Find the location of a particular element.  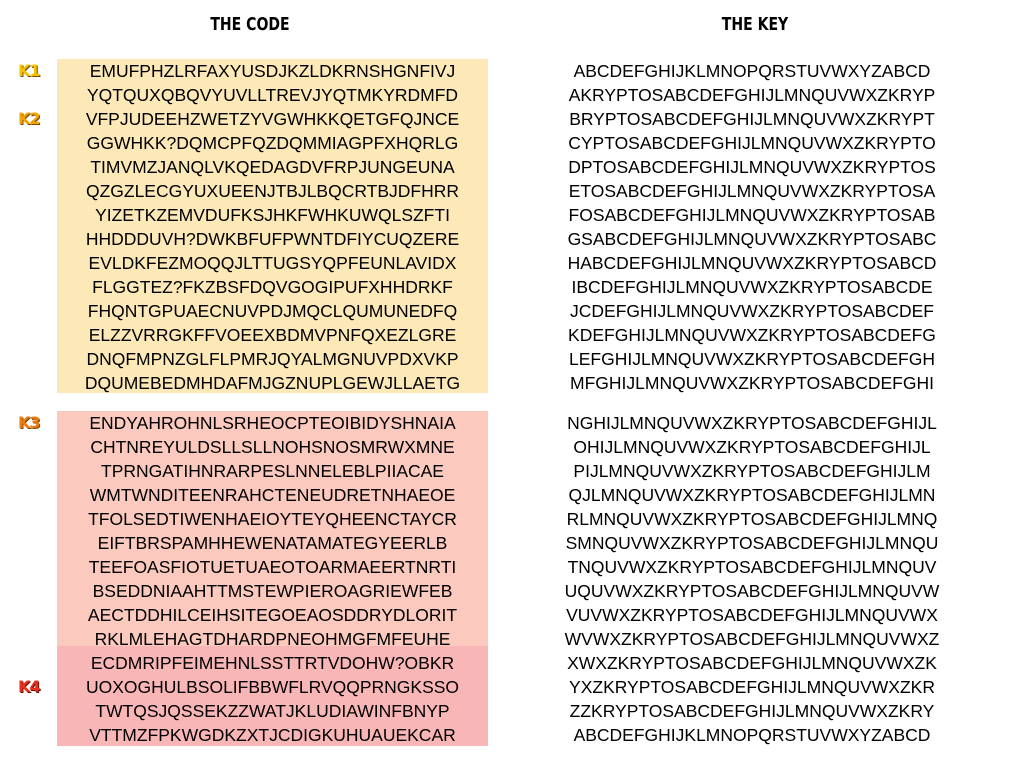

key-line: WVWXZKRYPTOSABCDEFGHIJLMNQUVWXZ is located at coordinates (752, 639).